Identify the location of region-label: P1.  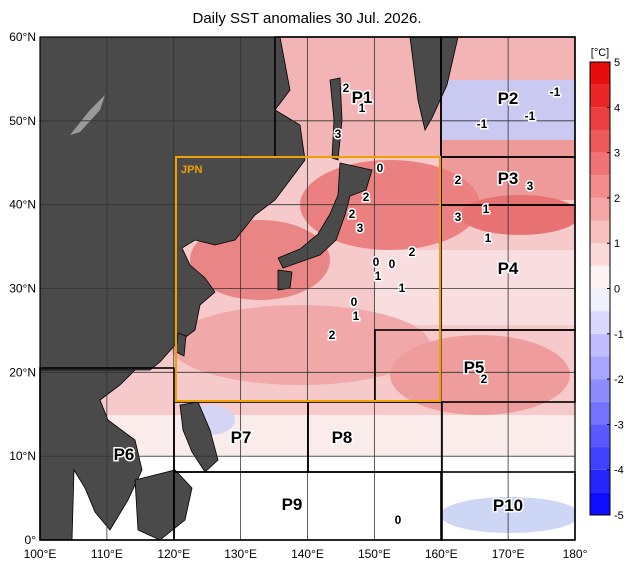
(362, 97).